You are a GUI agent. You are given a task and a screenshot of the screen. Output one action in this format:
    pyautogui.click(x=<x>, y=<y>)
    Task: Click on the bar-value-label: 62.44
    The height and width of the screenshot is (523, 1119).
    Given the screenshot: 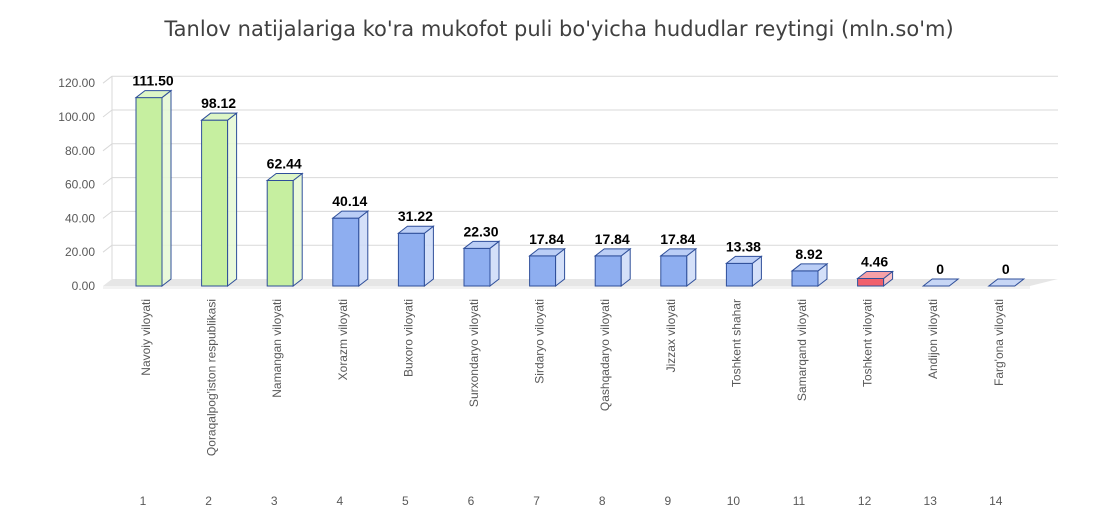 What is the action you would take?
    pyautogui.click(x=284, y=163)
    